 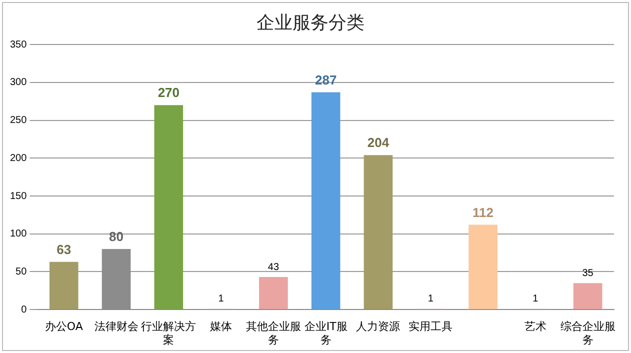 What do you see at coordinates (19, 196) in the screenshot?
I see `y-tick-label: 150` at bounding box center [19, 196].